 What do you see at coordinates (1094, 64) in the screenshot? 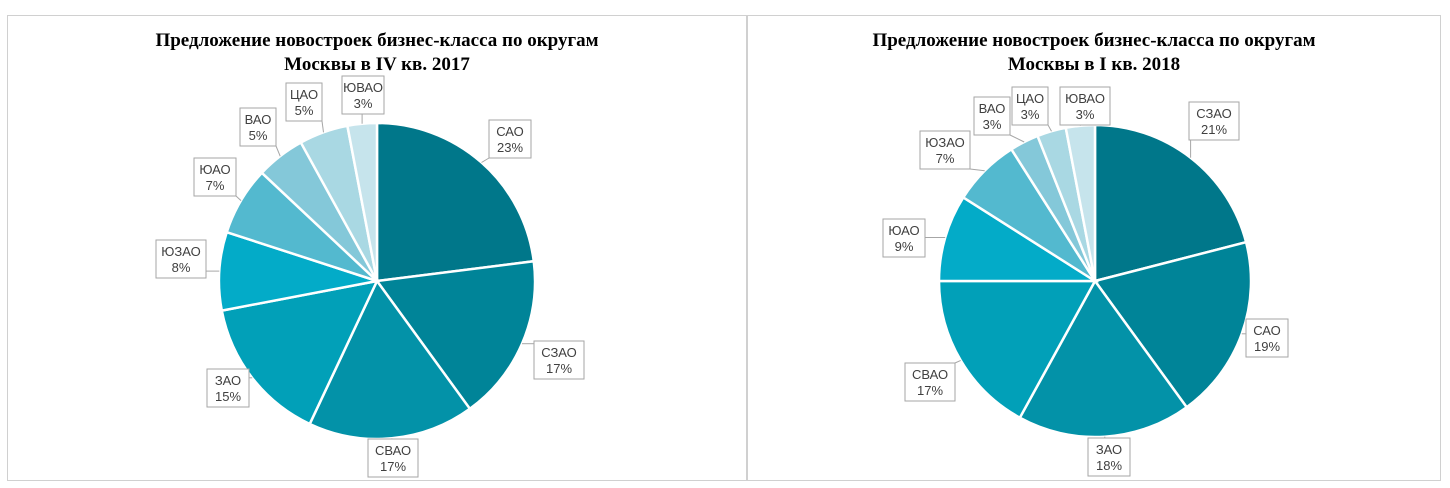
I see `chart-title-line-2: Москвы в I кв. 2018` at bounding box center [1094, 64].